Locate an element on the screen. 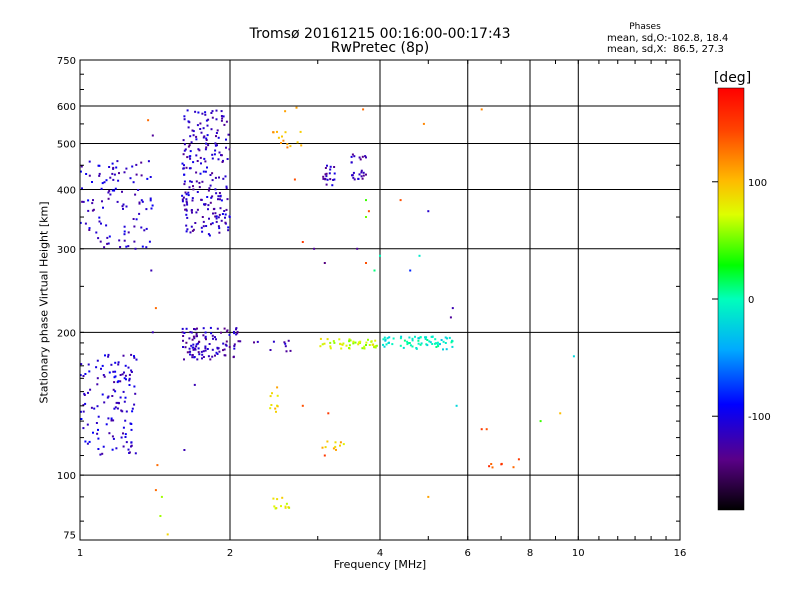 This screenshot has height=600, width=800. colorbar-ticks: 100 0 -100 is located at coordinates (741, 300).